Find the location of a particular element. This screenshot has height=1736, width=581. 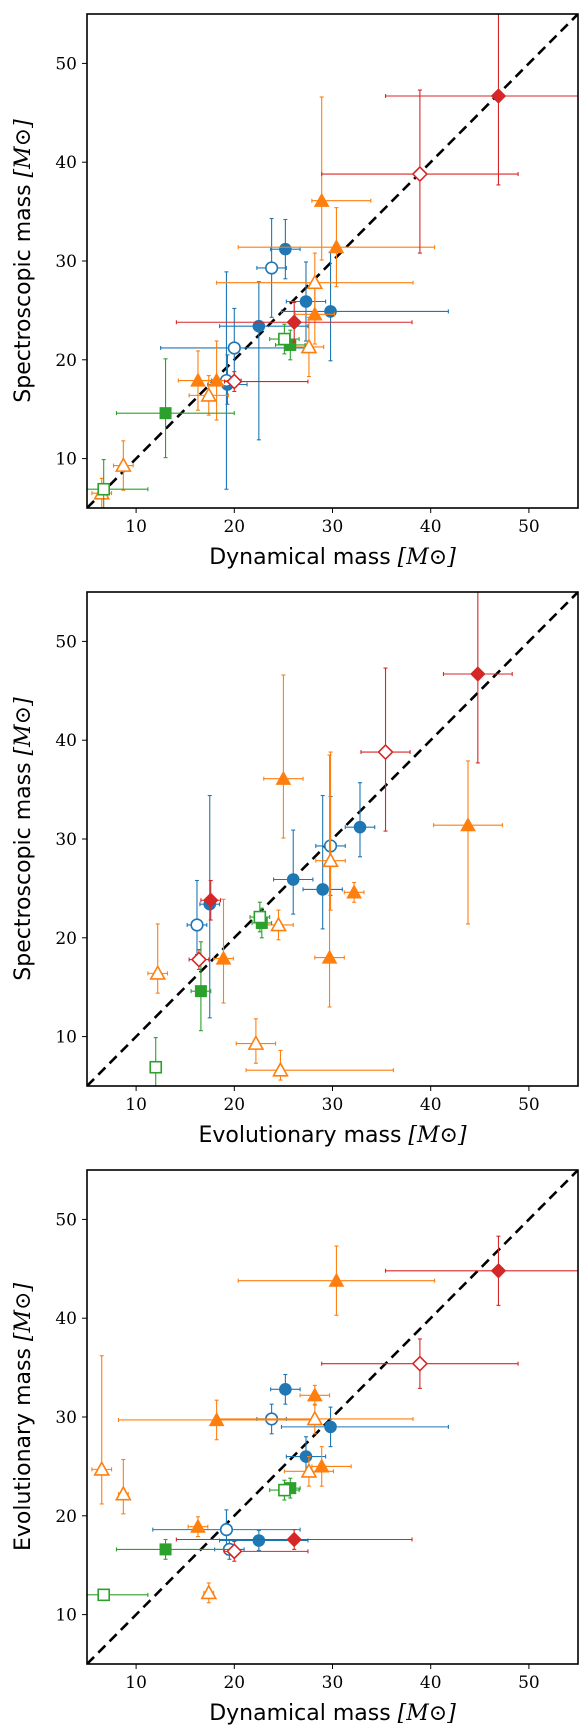

y-tick-label: 20 is located at coordinates (66, 361).